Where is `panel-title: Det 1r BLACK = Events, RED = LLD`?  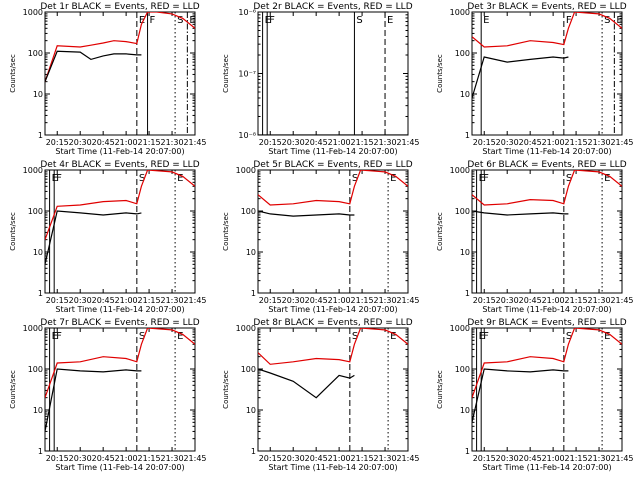
panel-title: Det 1r BLACK = Events, RED = LLD is located at coordinates (119, 7).